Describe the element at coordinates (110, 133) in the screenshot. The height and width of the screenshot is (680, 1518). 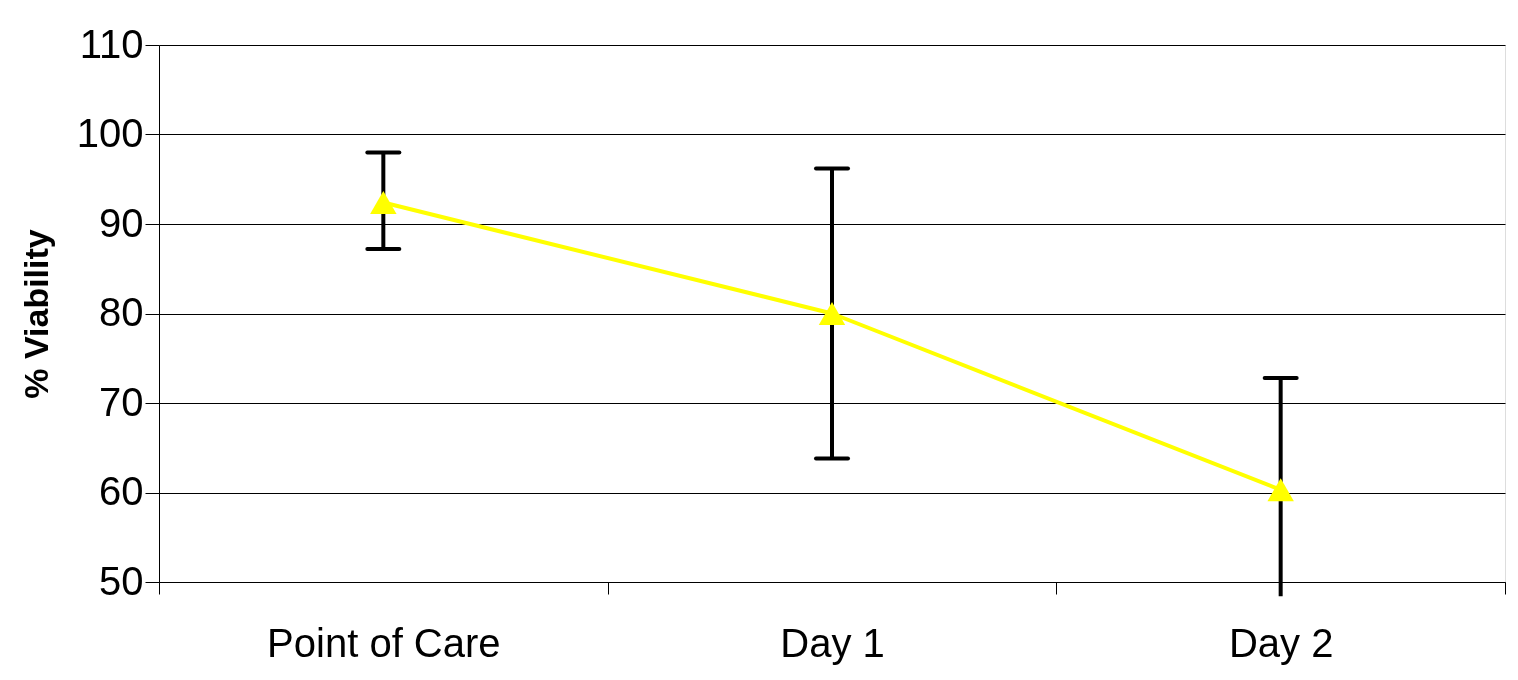
I see `y-tick-label: 100` at that location.